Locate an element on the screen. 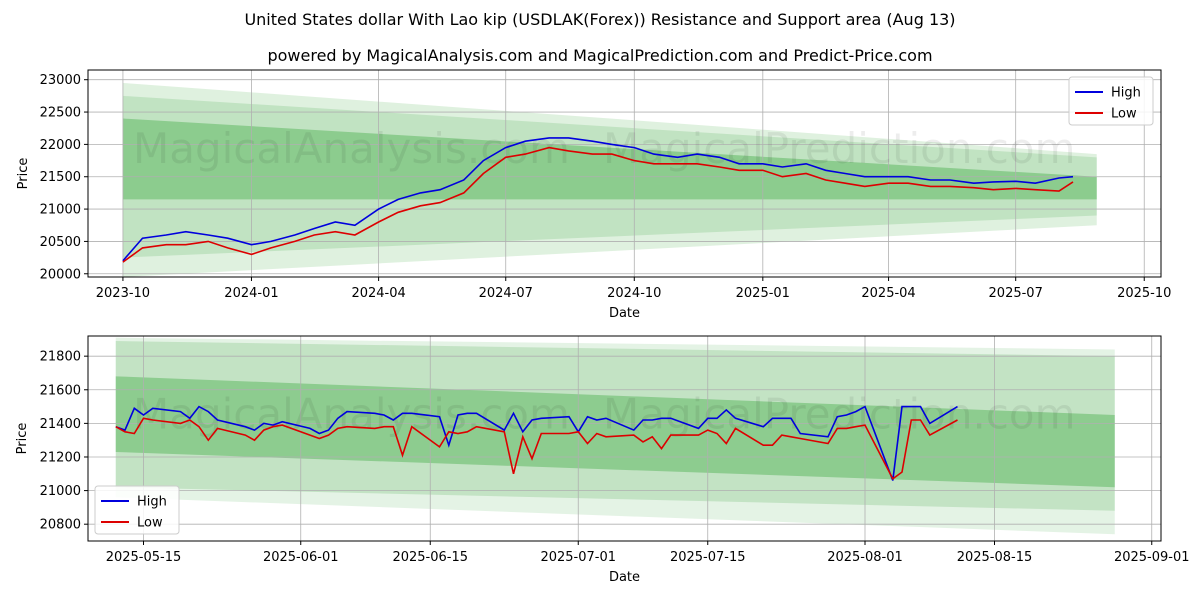  y-tick-label: 20000 is located at coordinates (60, 274).